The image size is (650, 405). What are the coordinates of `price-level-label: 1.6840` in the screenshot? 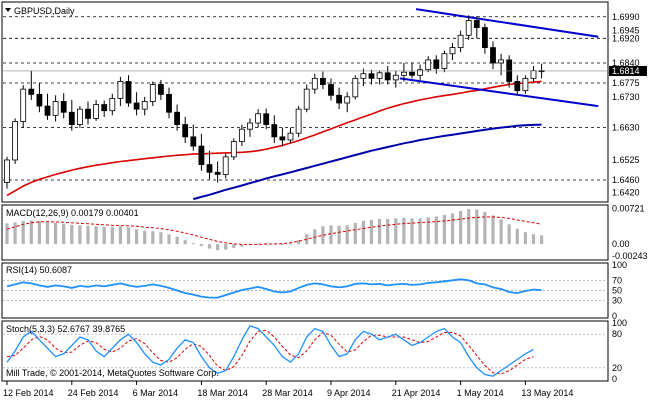 It's located at (626, 63).